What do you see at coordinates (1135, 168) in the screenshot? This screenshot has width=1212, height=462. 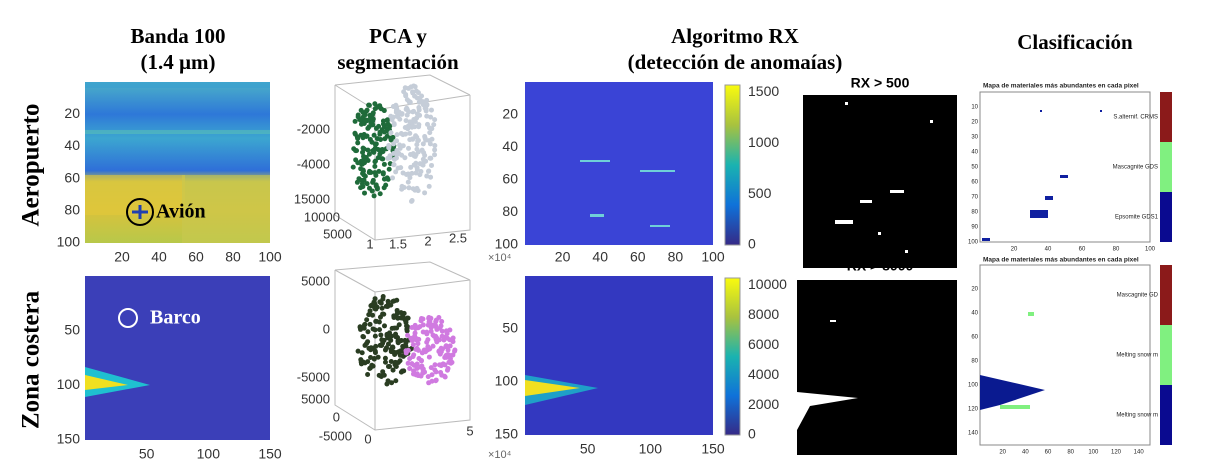 I see `legend-label: Mascagnite GDS` at bounding box center [1135, 168].